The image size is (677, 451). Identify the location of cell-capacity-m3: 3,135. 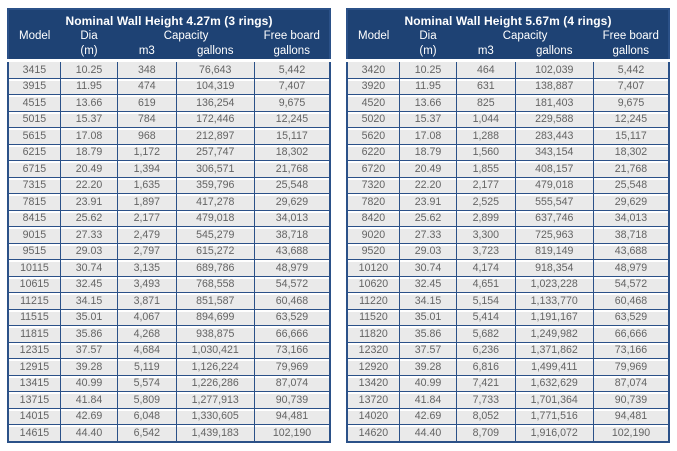
(147, 268).